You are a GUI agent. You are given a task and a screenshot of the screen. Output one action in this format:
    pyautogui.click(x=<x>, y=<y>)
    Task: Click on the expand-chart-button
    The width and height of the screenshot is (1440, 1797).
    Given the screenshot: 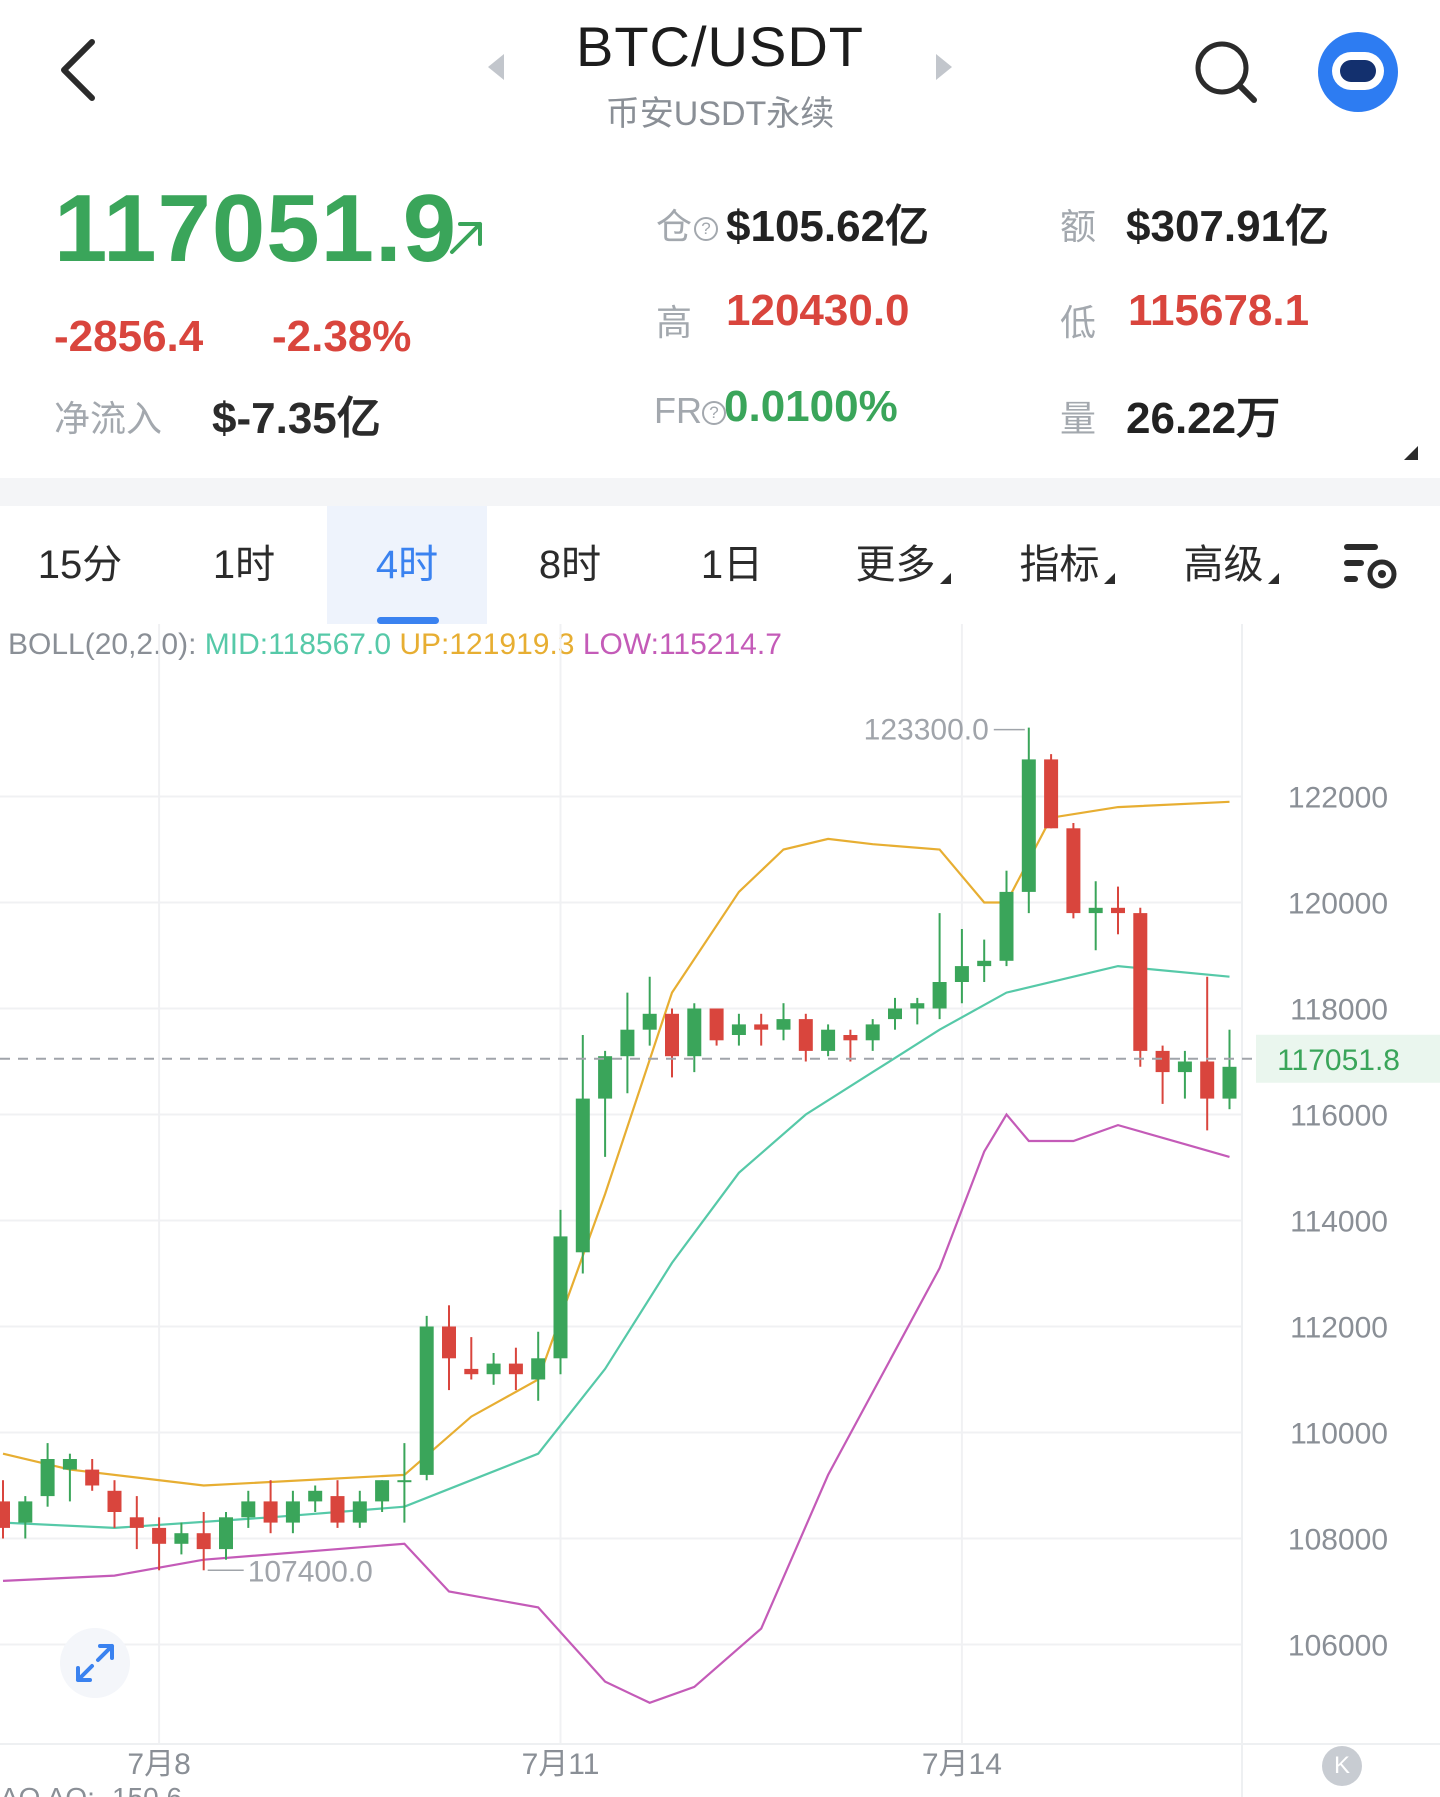 What is the action you would take?
    pyautogui.click(x=95, y=1663)
    